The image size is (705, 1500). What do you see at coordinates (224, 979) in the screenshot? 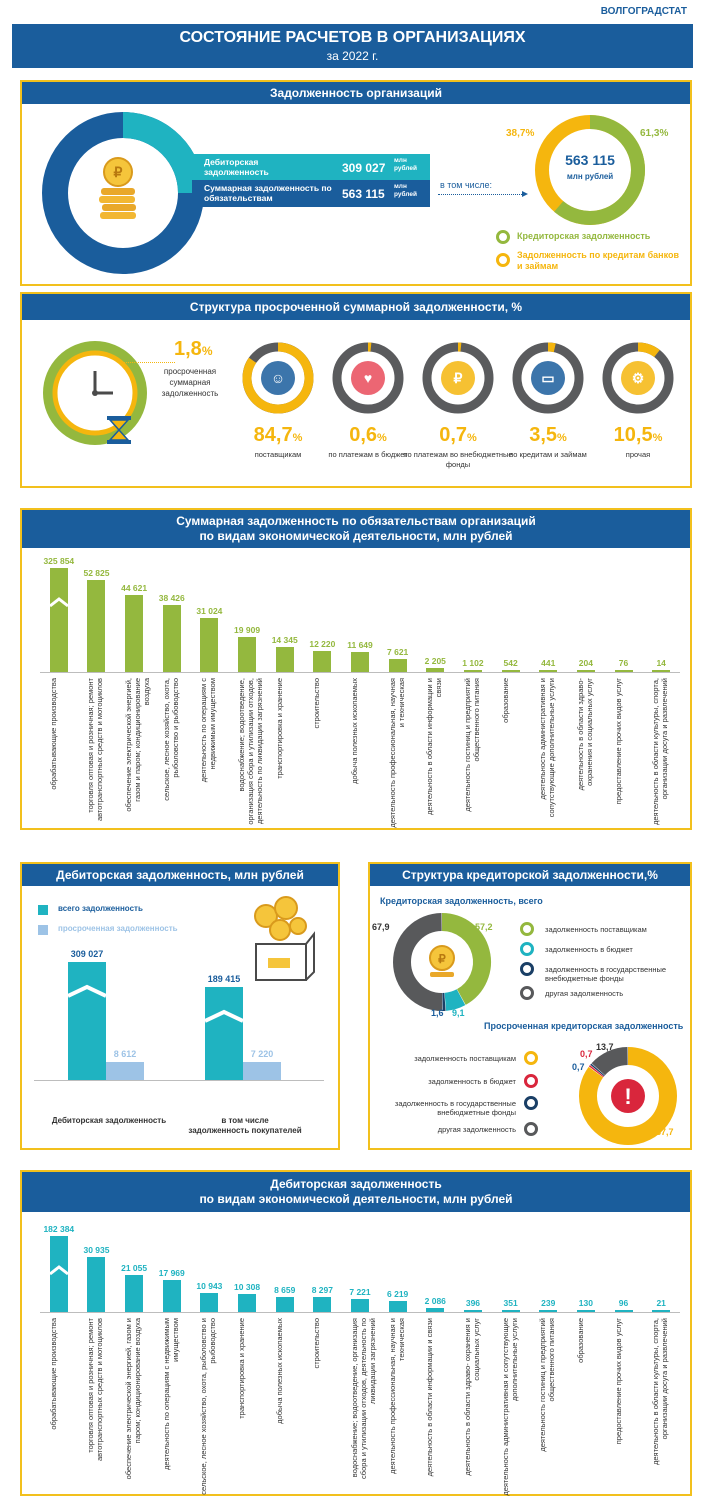
I see `receivable-value-label: 189 415` at bounding box center [224, 979].